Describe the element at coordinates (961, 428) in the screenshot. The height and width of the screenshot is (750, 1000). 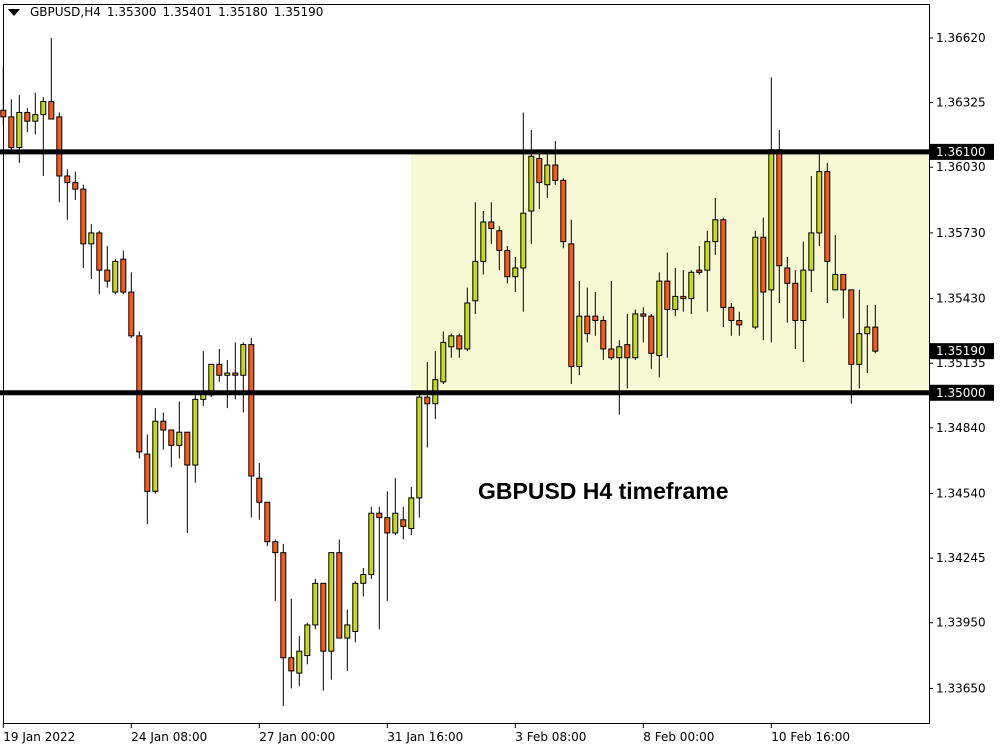
I see `y-tick-label: 1.34840` at that location.